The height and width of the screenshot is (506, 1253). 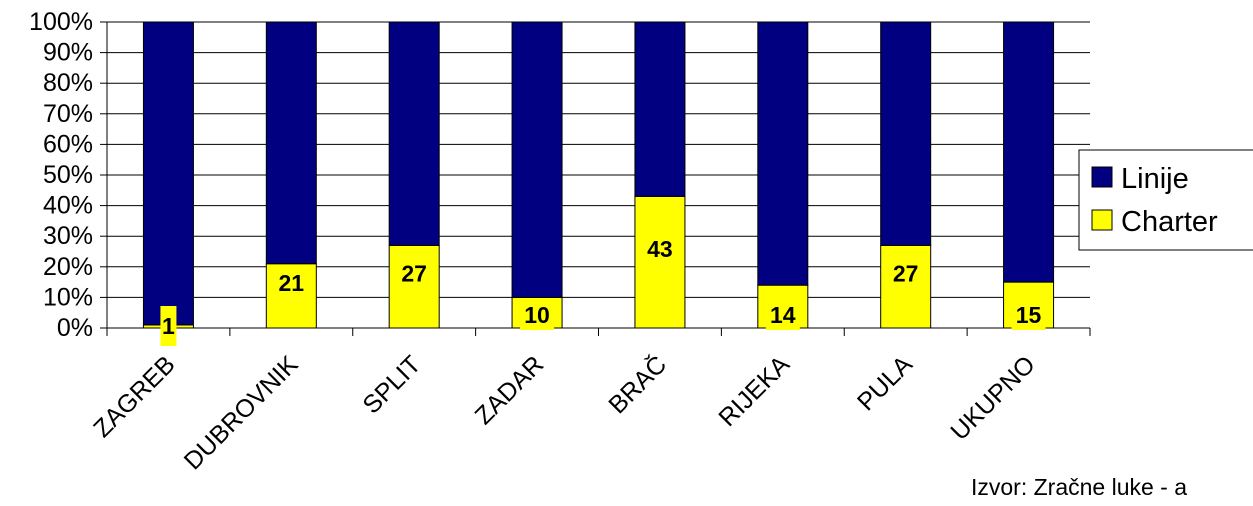 What do you see at coordinates (241, 412) in the screenshot?
I see `category-label: DUBROVNIK` at bounding box center [241, 412].